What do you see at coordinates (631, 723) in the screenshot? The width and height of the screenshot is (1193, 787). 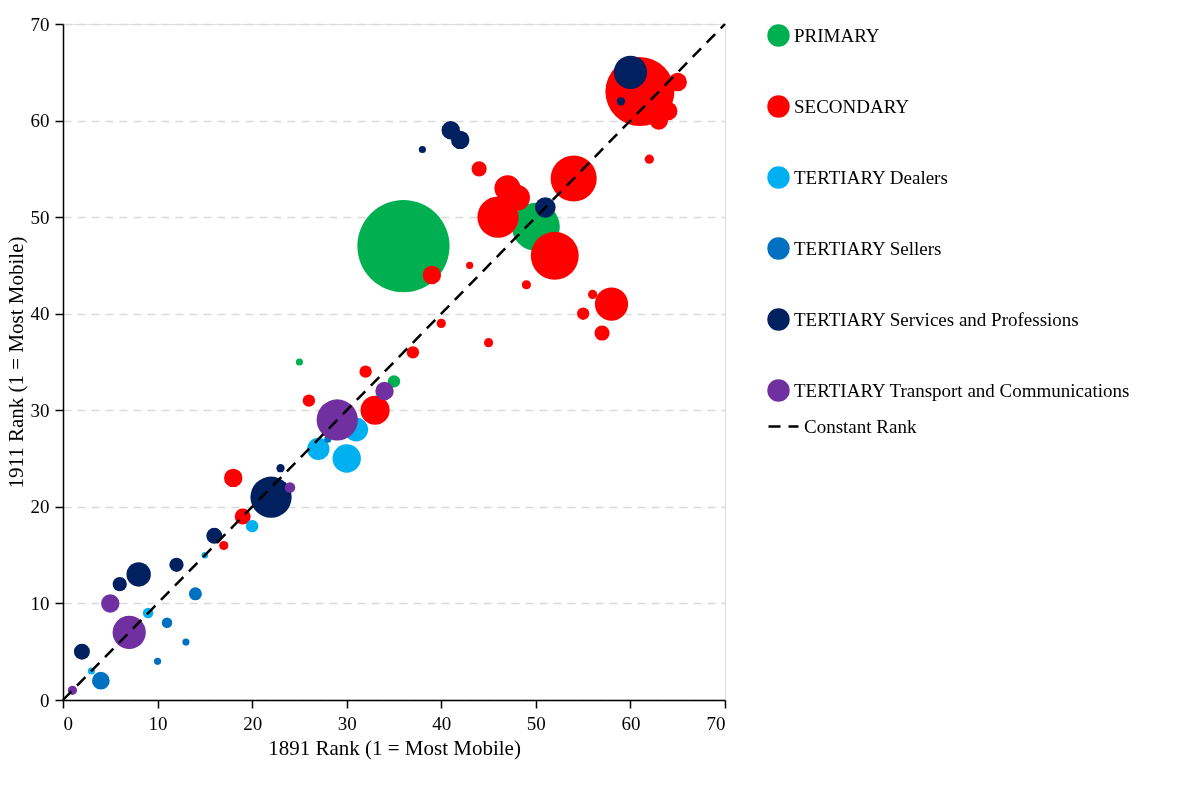 I see `x-tick-label: 60` at bounding box center [631, 723].